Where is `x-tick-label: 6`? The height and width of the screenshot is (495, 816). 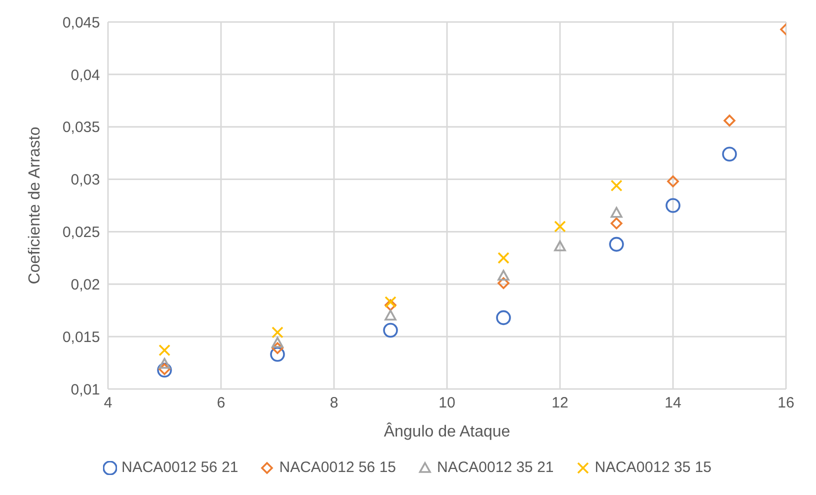 x-tick-label: 6 is located at coordinates (221, 403).